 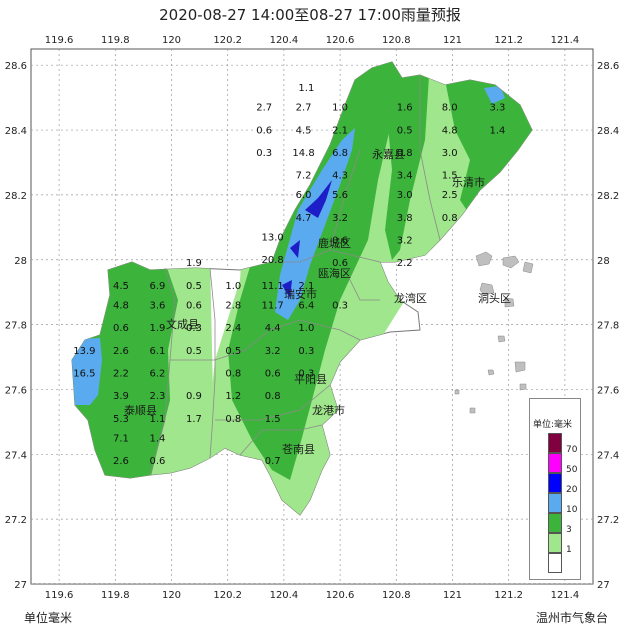 I want to click on station-value: 20.8, so click(x=273, y=260).